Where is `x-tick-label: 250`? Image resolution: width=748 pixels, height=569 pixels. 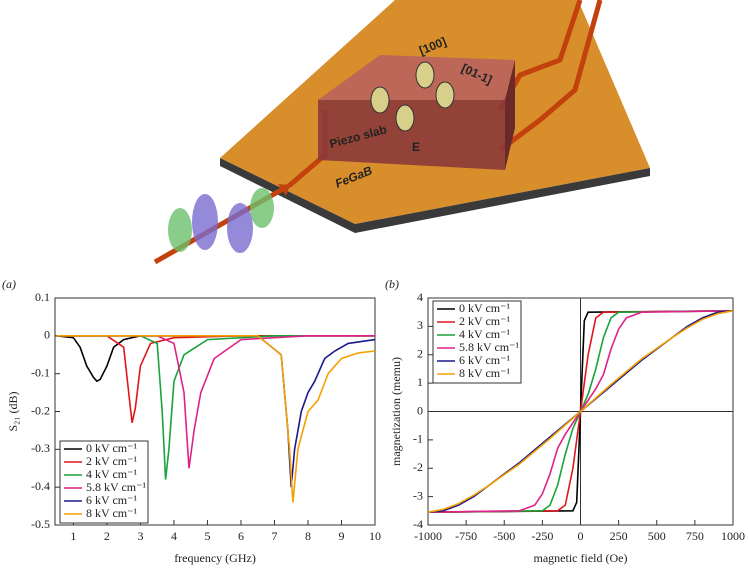
x-tick-label: 250 is located at coordinates (619, 536).